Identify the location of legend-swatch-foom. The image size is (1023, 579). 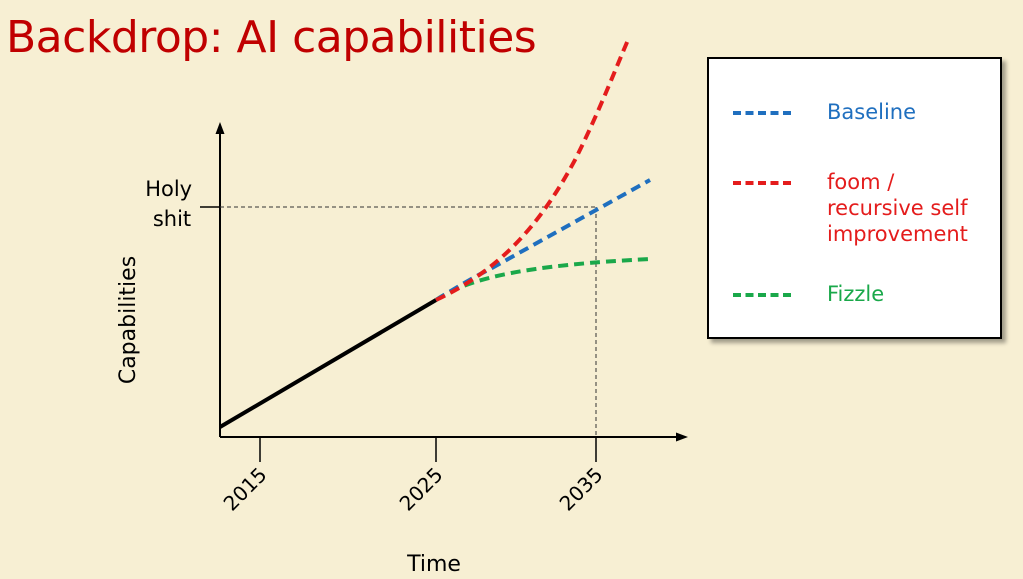
(762, 183).